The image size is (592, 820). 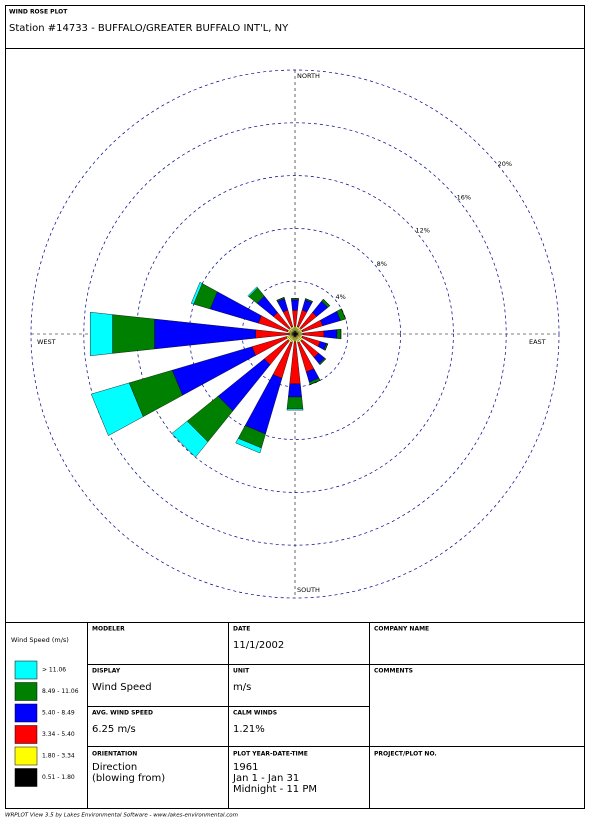 I want to click on cell-value: Midnight - 11 PM, so click(x=275, y=789).